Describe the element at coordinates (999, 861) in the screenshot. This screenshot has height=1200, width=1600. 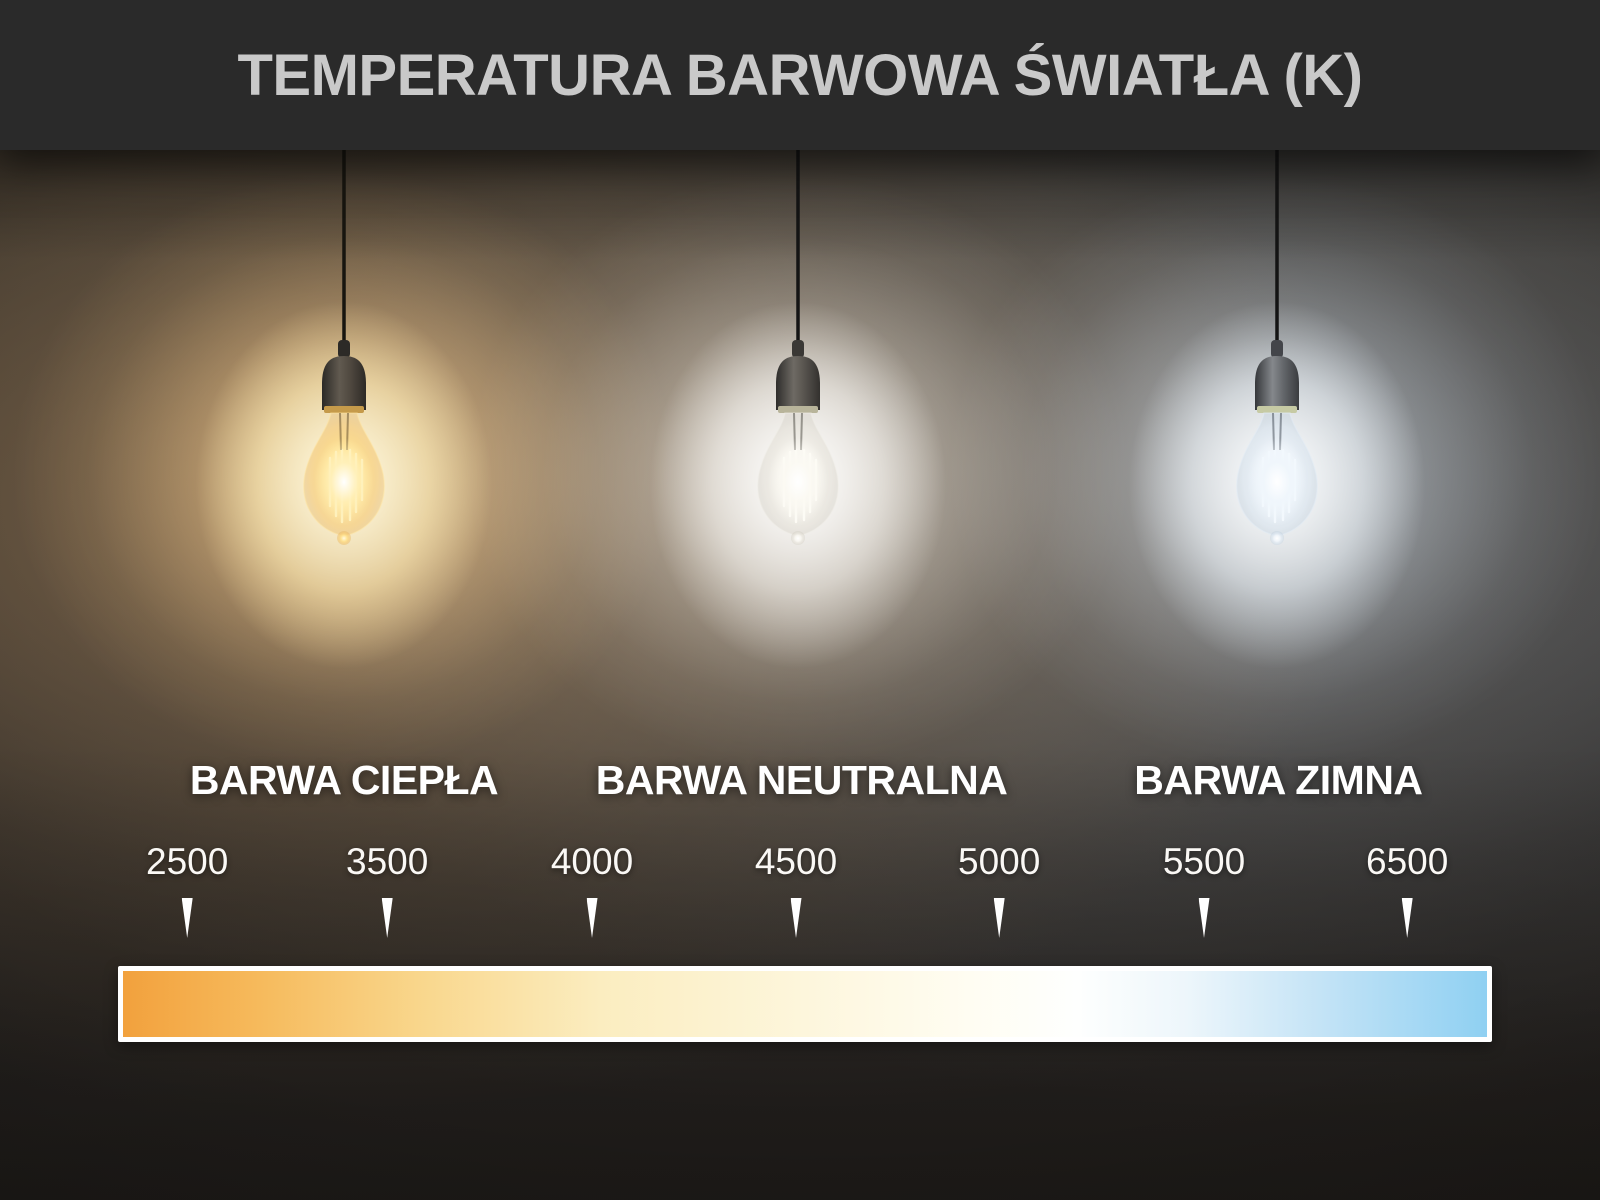
I see `tick-label: 5000` at that location.